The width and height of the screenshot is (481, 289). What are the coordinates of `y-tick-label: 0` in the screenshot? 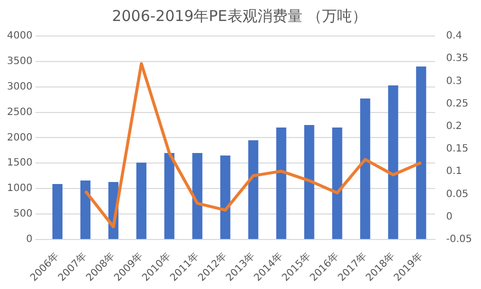 It's located at (29, 240).